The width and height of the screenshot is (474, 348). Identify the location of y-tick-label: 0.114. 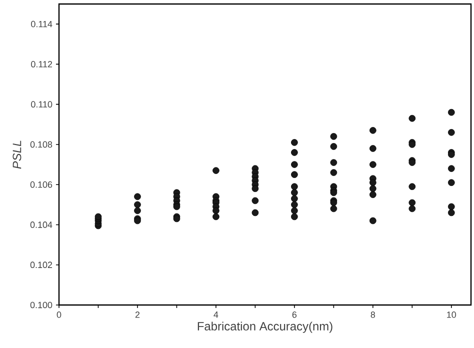
(41, 24).